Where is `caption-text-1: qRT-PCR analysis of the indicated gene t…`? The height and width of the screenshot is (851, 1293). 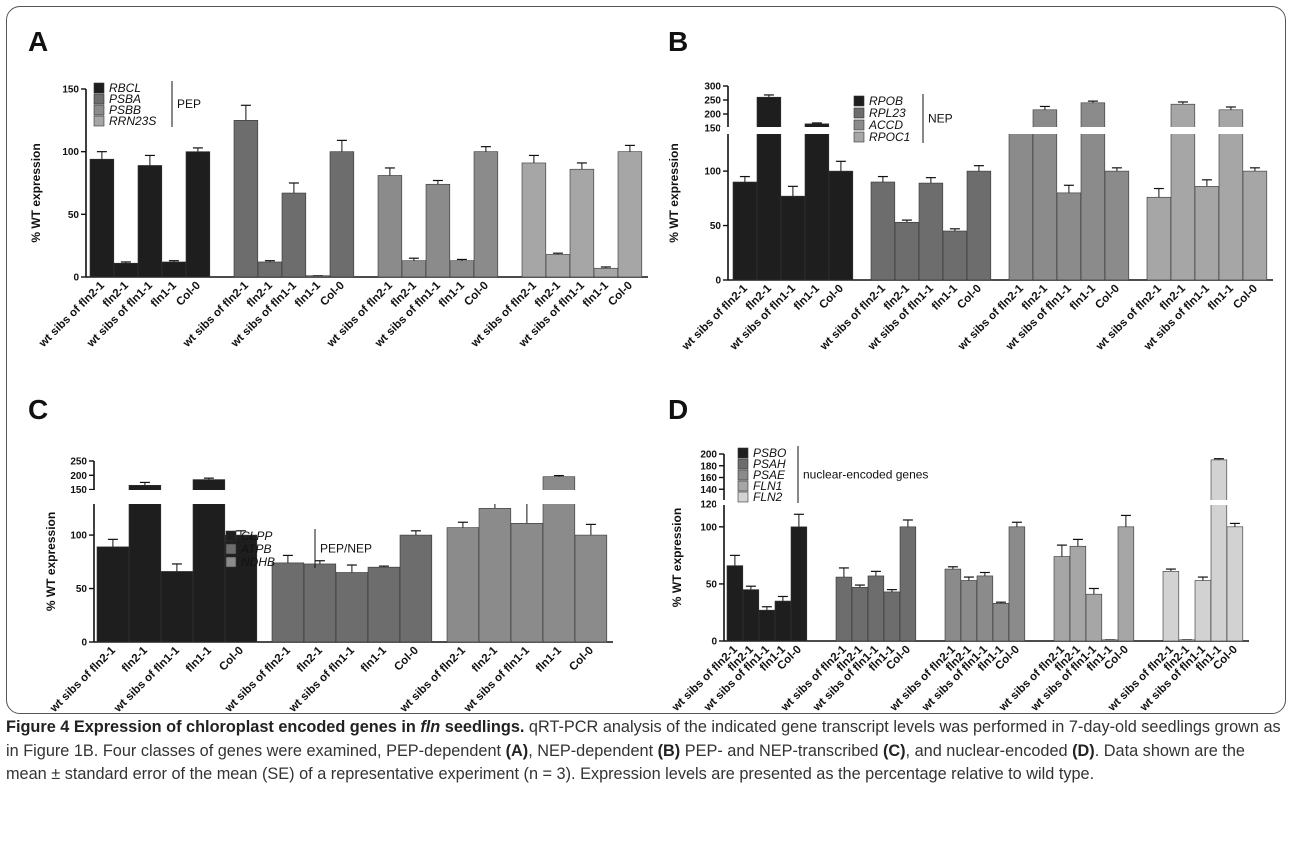 caption-text-1: qRT-PCR analysis of the indicated gene t… is located at coordinates (643, 739).